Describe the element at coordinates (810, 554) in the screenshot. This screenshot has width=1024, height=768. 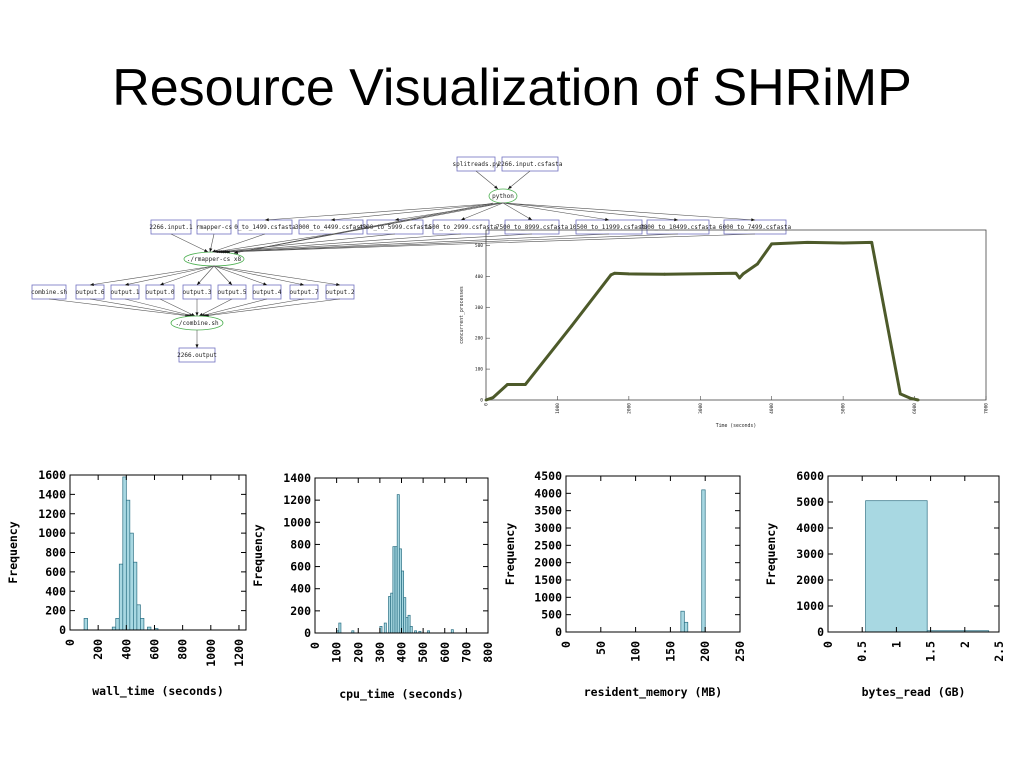
I see `hist4-y-tick-label-3: 3000` at that location.